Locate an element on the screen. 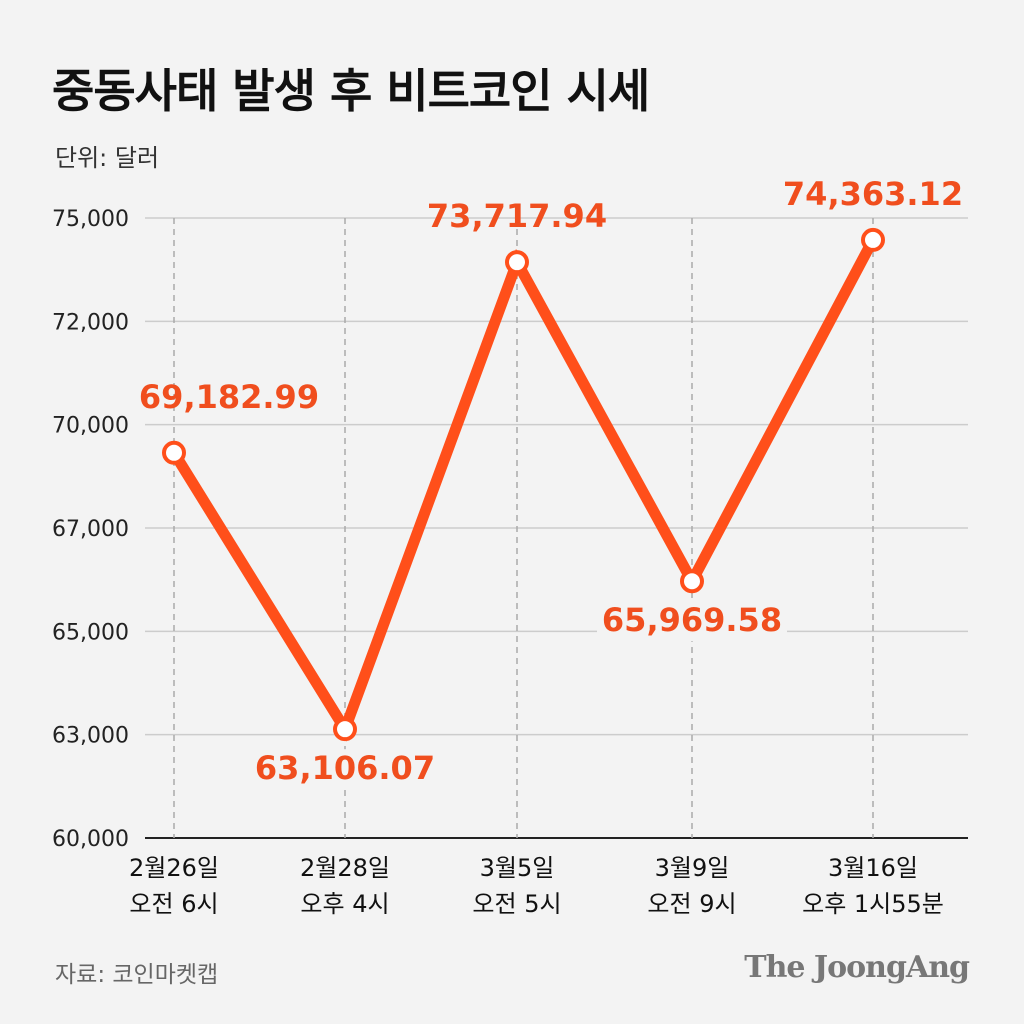  y-tick-label: 70,000 is located at coordinates (90, 426).